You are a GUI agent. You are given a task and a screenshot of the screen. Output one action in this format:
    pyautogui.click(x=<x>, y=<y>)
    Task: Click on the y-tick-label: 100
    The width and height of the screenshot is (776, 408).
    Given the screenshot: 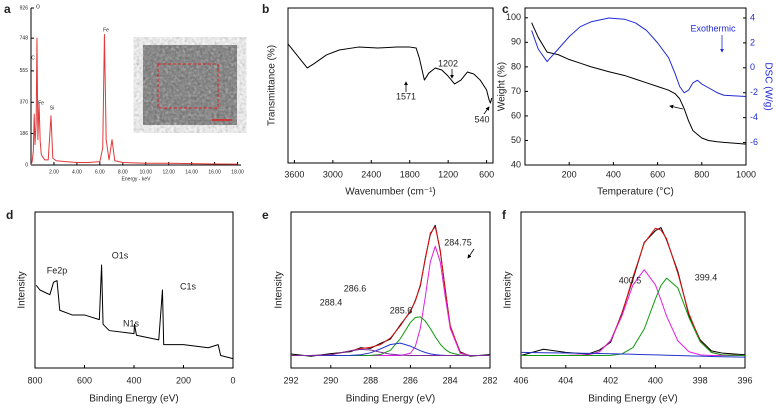 What is the action you would take?
    pyautogui.click(x=513, y=17)
    